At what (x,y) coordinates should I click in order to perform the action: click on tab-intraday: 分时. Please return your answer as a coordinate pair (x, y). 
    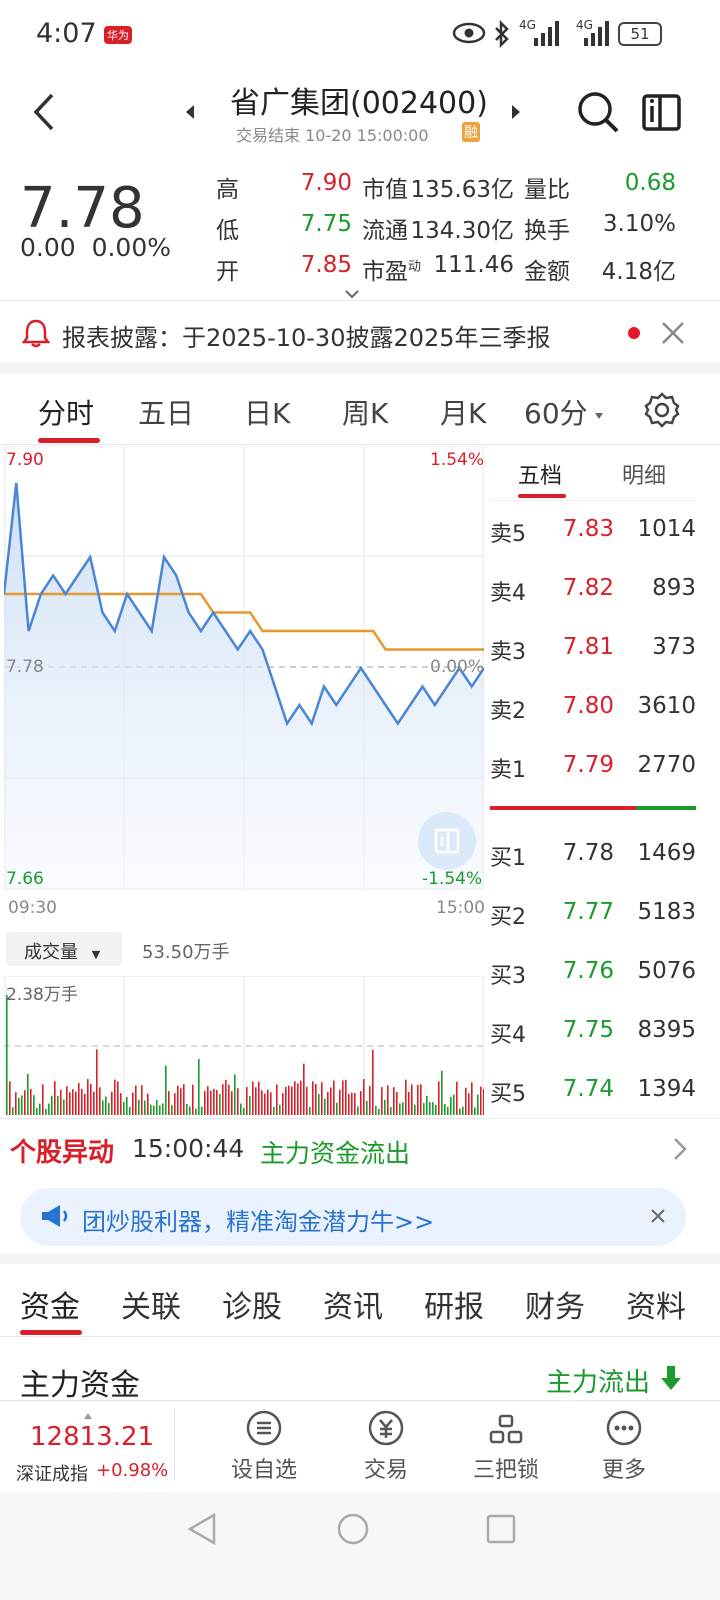
    Looking at the image, I should click on (66, 413).